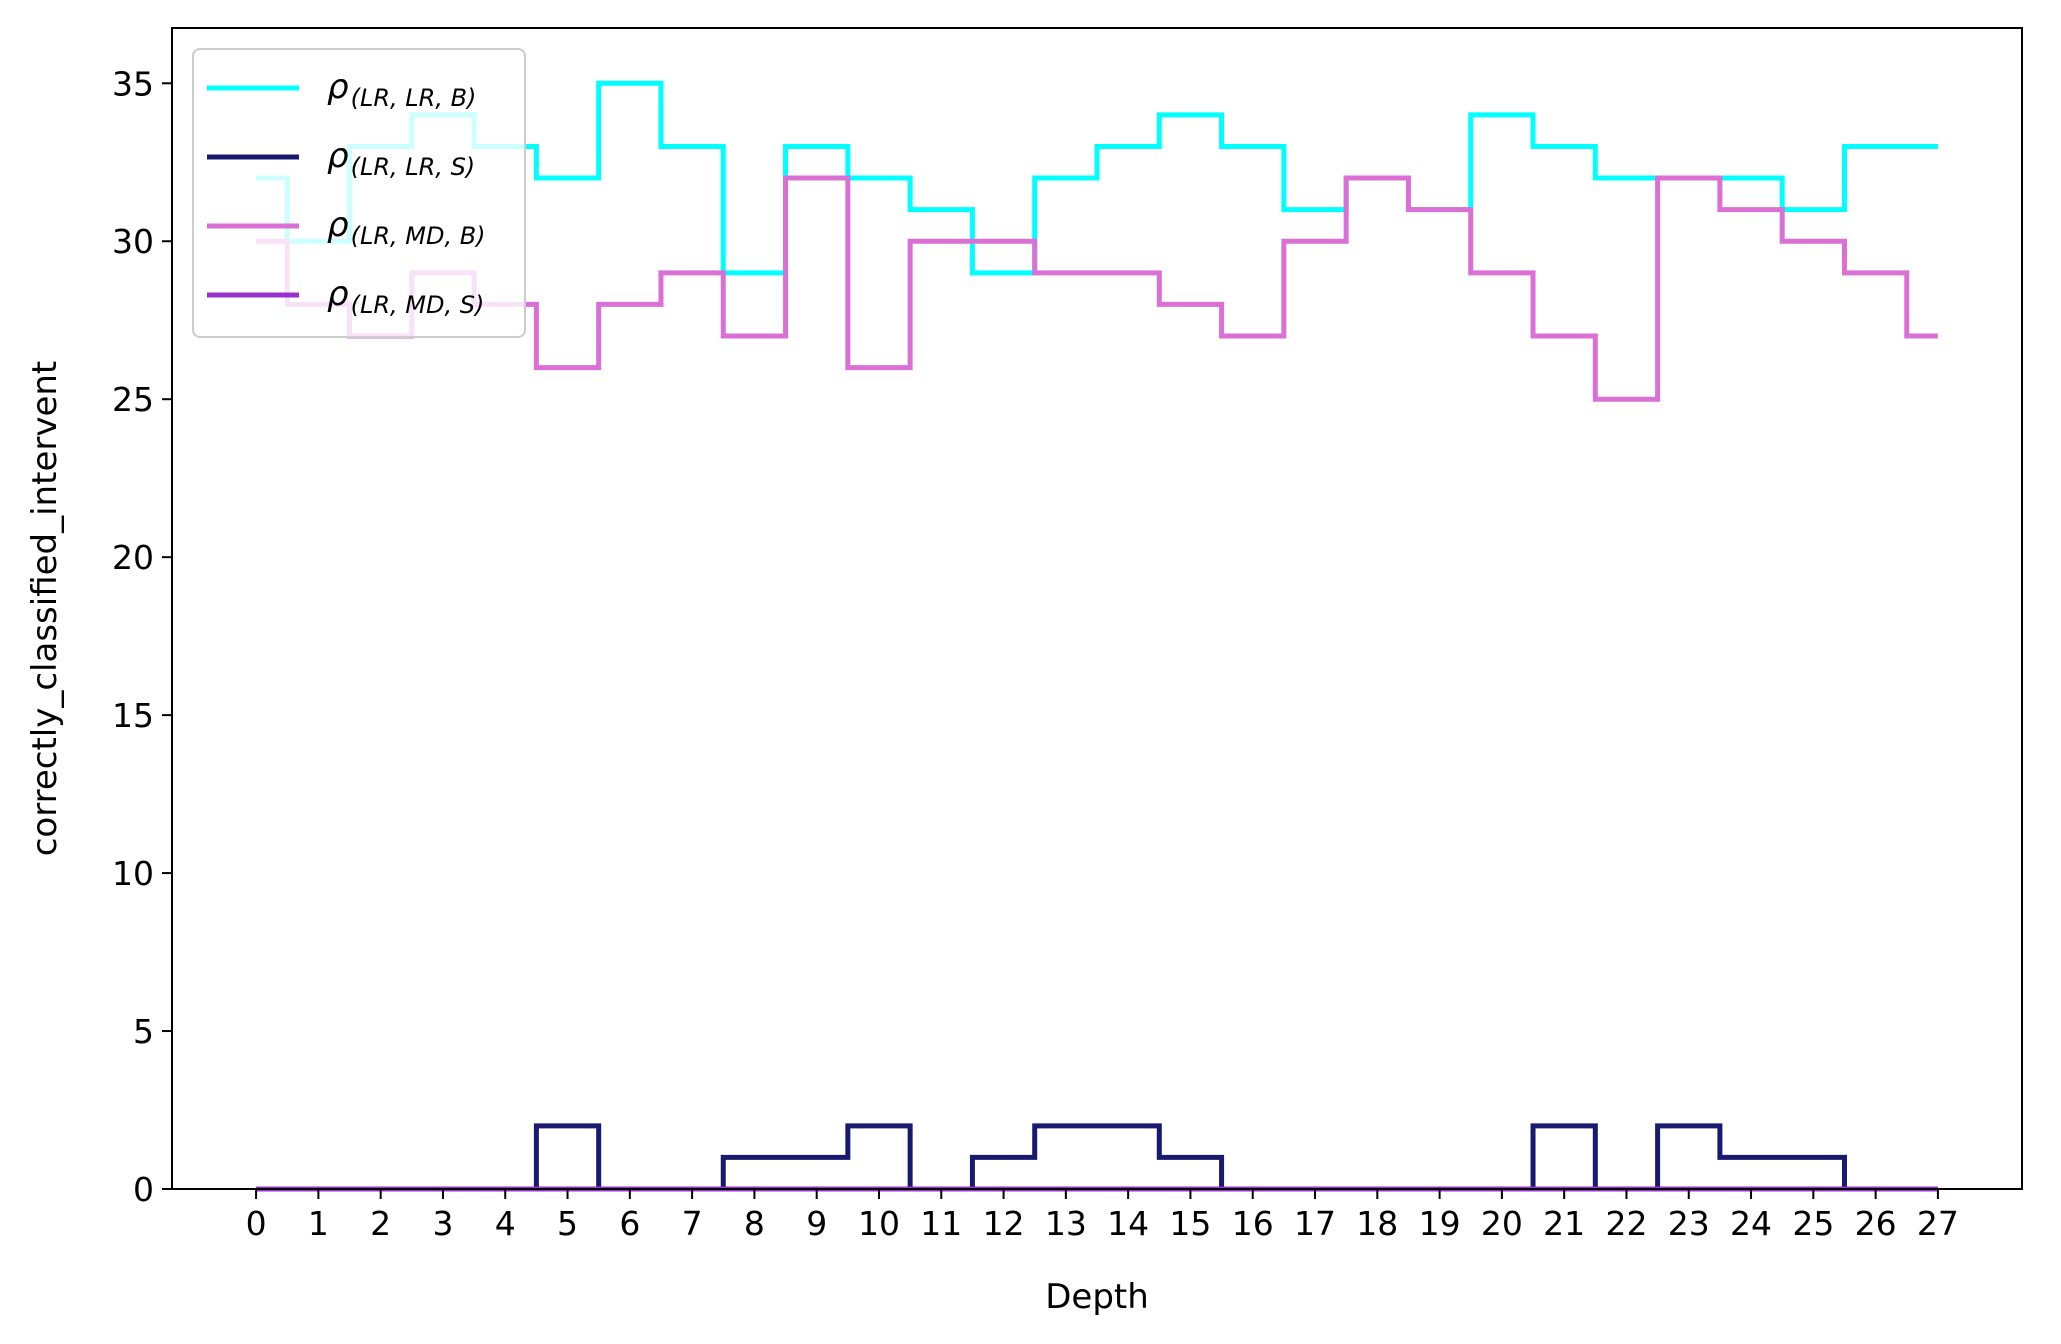 The height and width of the screenshot is (1344, 2061). Describe the element at coordinates (1004, 1223) in the screenshot. I see `x-tick-label: 12` at that location.